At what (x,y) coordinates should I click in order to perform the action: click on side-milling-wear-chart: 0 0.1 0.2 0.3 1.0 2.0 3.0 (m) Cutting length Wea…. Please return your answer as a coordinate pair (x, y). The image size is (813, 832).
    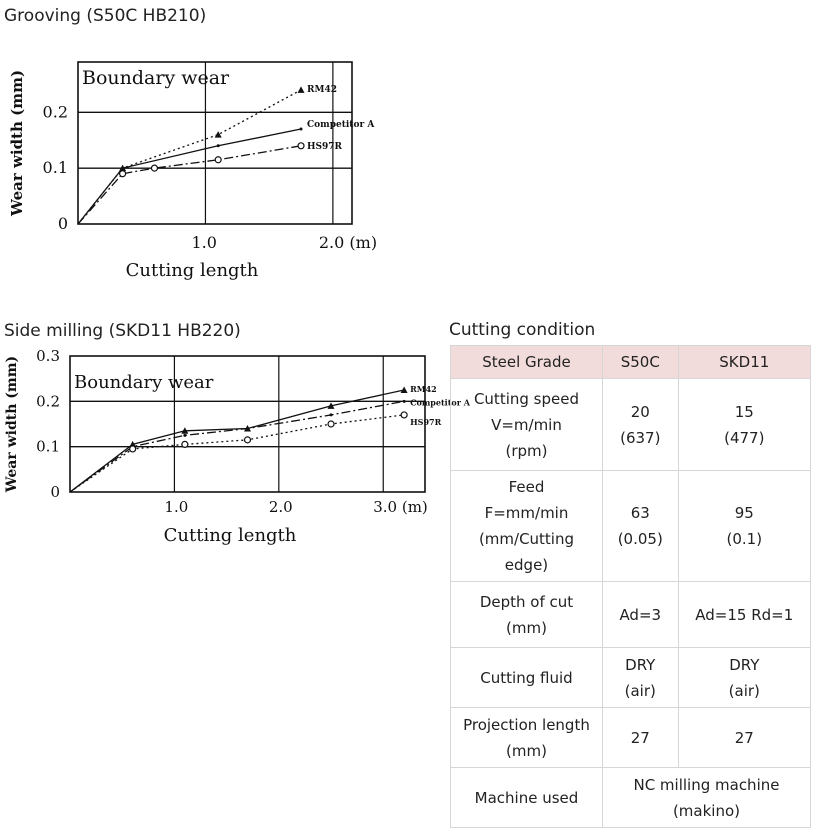
    Looking at the image, I should click on (237, 446).